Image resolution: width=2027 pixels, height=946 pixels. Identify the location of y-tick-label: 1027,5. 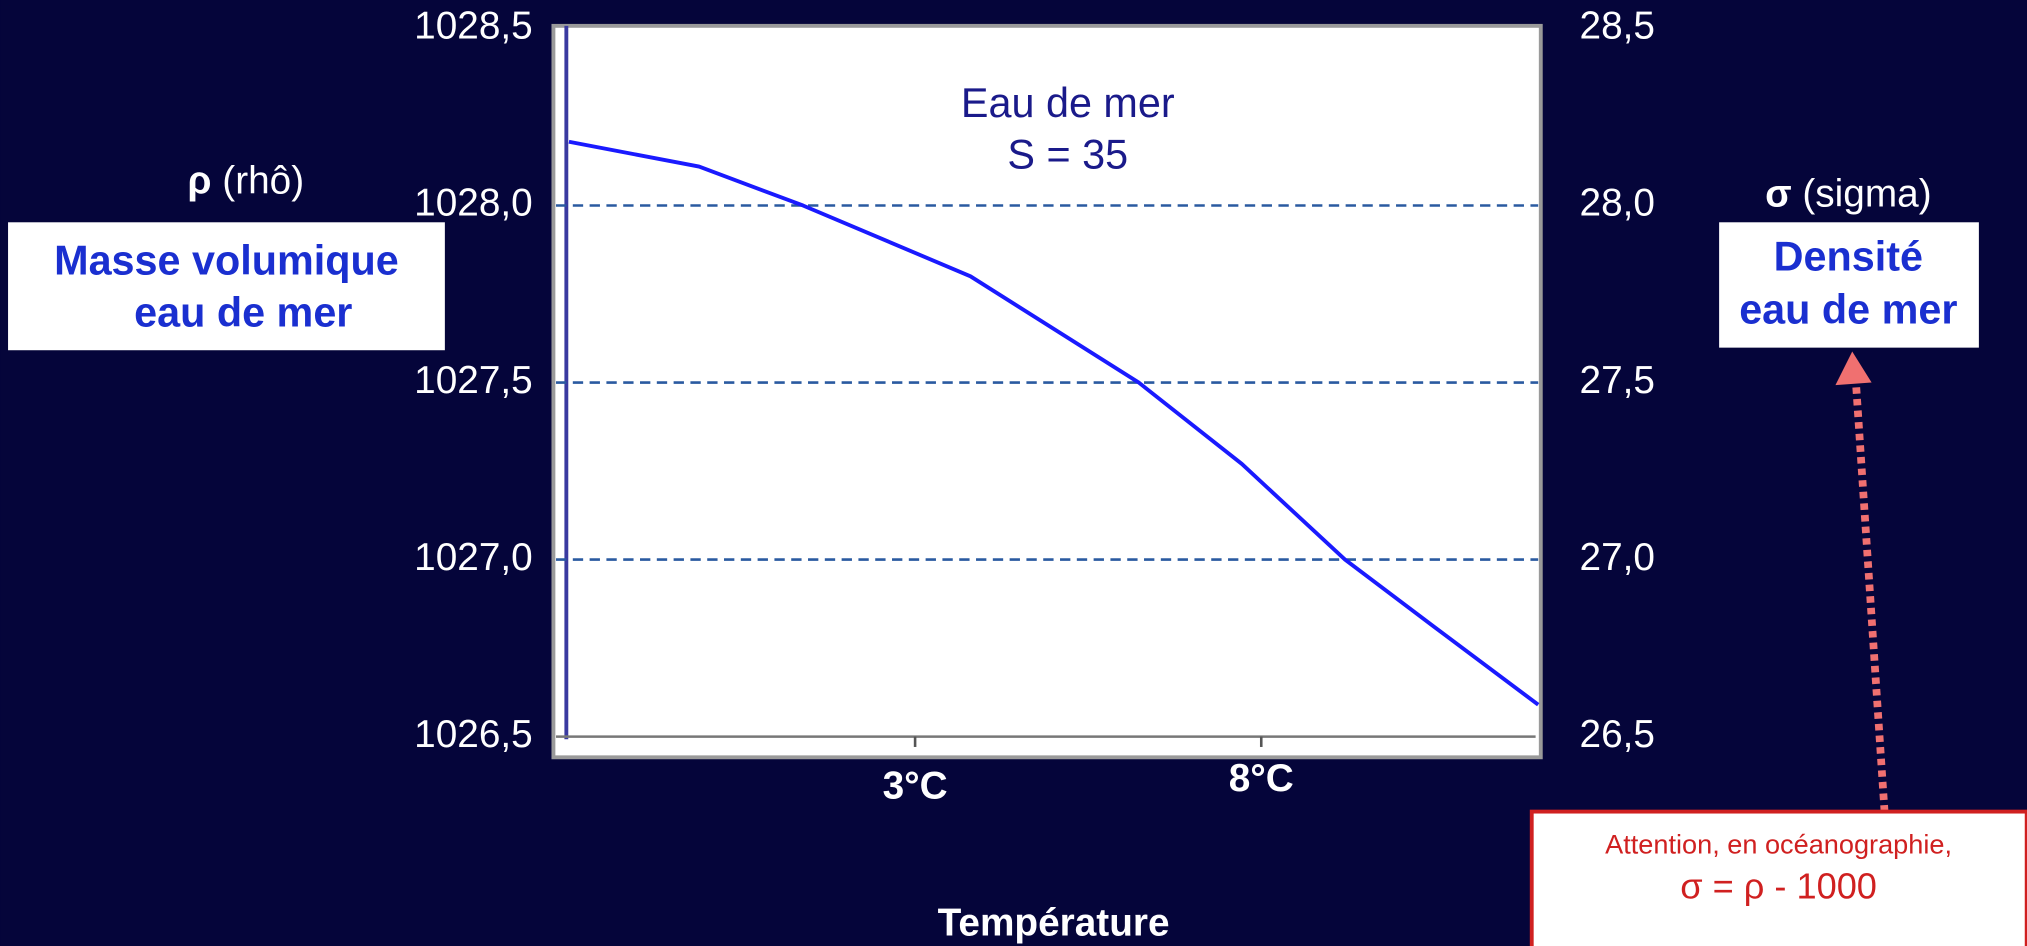
(473, 380).